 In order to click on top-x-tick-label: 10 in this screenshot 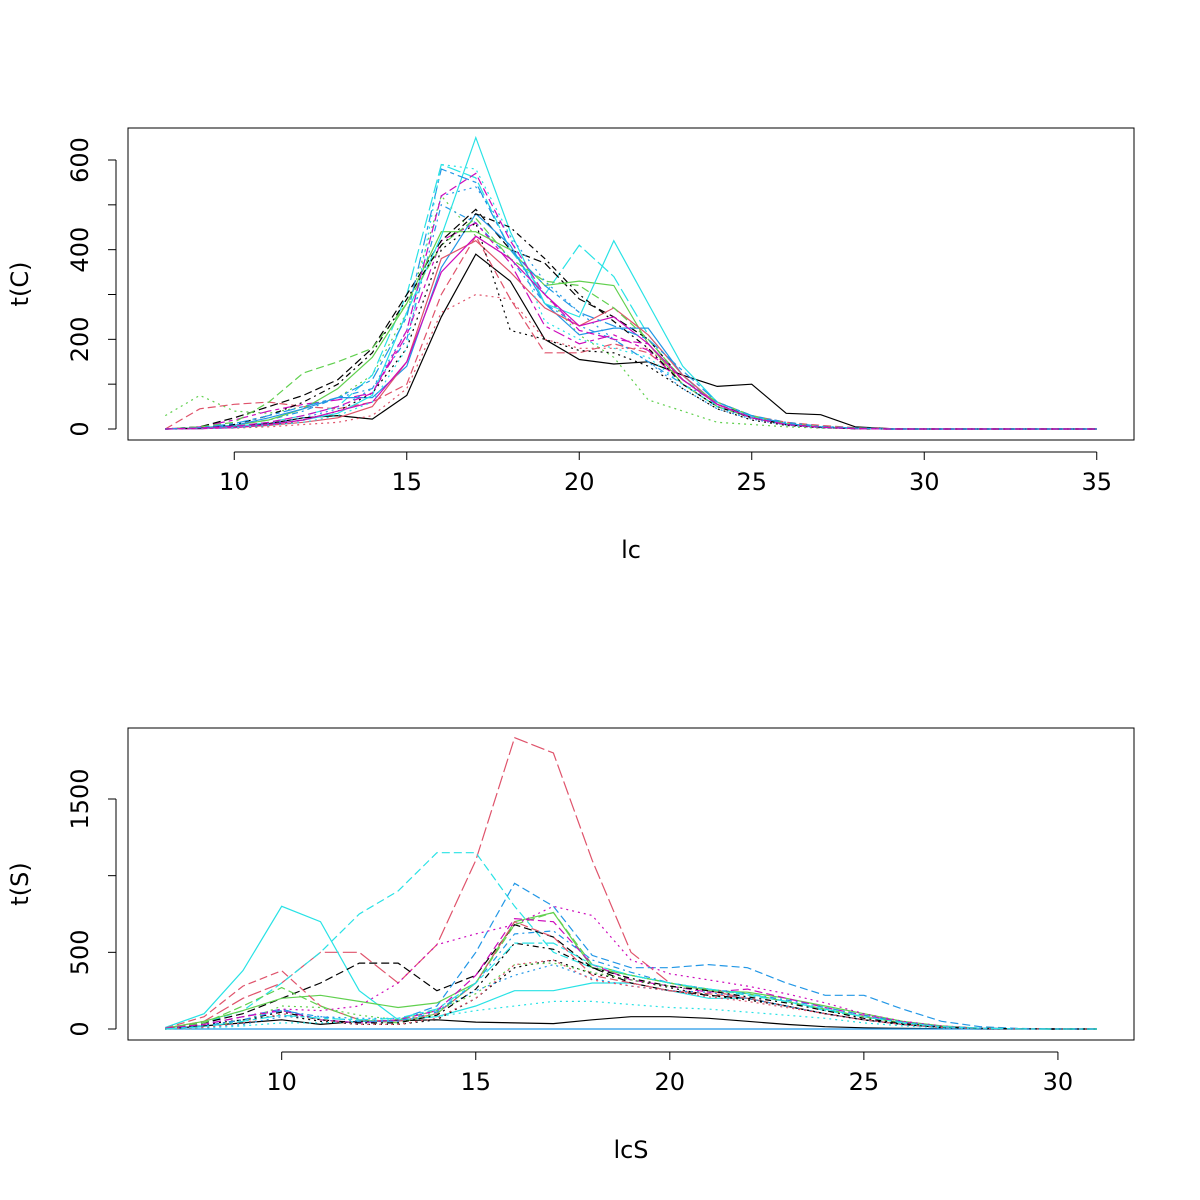, I will do `click(234, 482)`.